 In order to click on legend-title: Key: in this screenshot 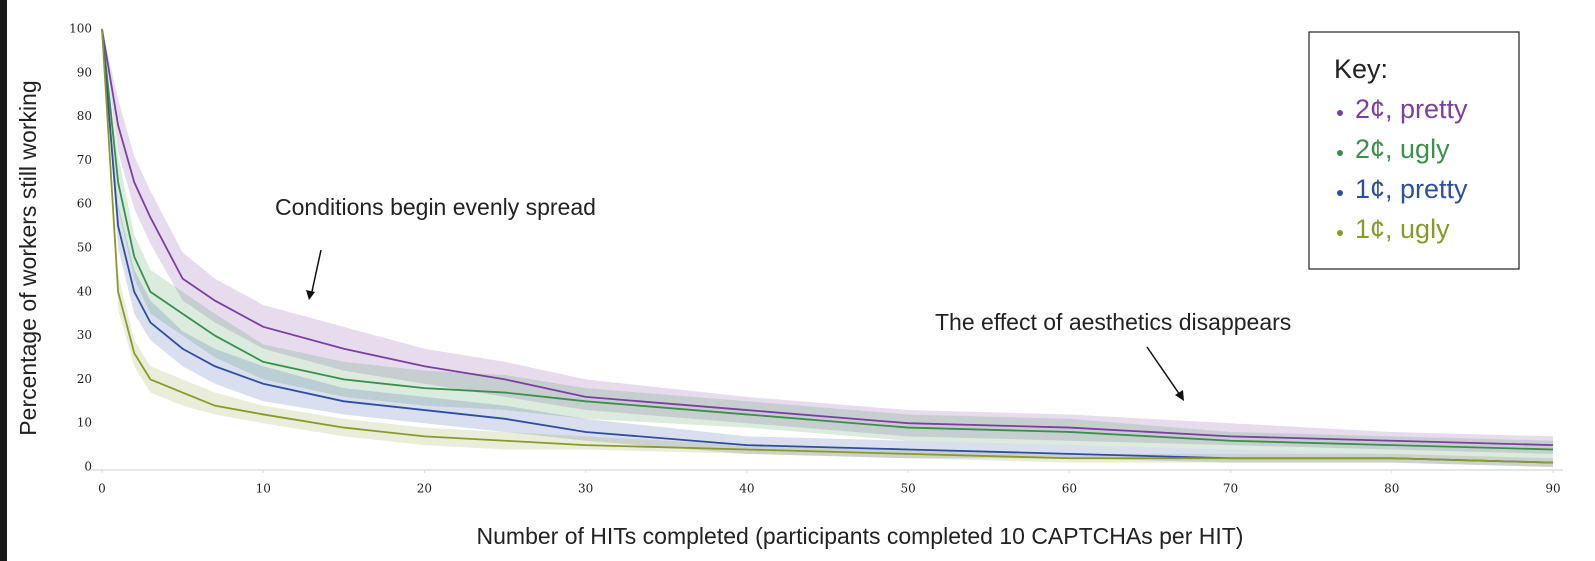, I will do `click(1361, 69)`.